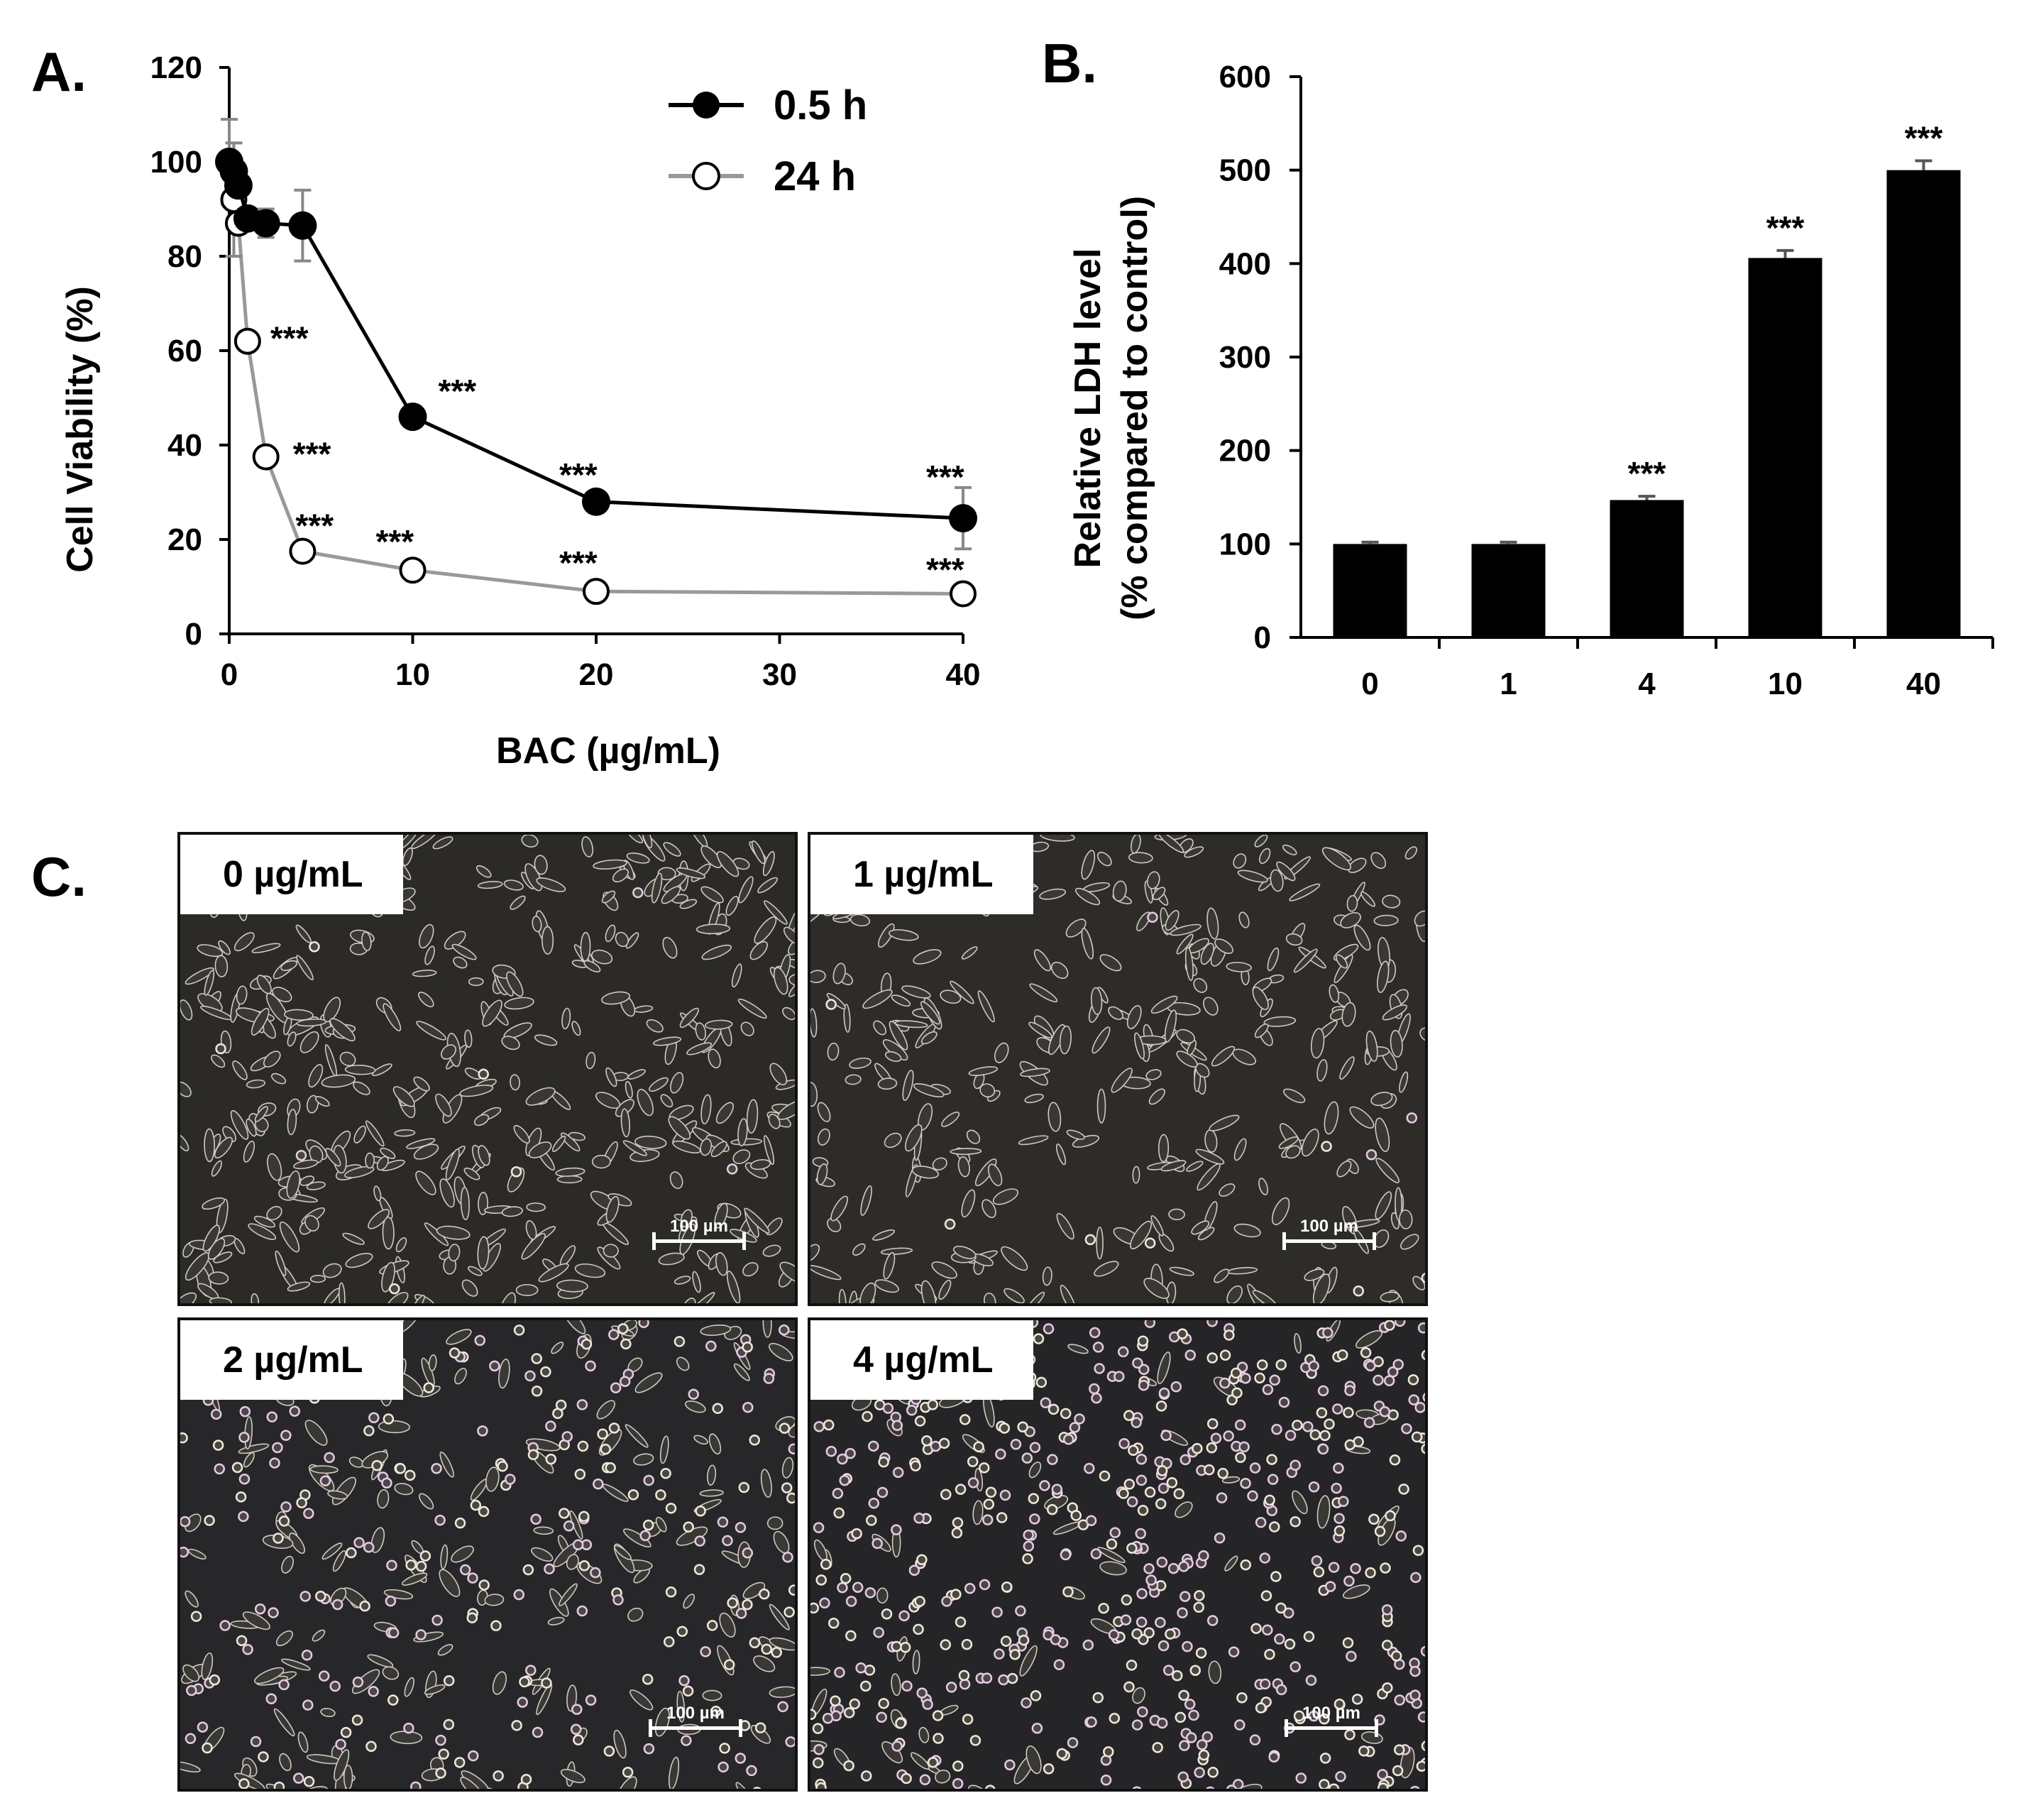 The height and width of the screenshot is (1820, 2029). I want to click on chart-b-tick-labels: 0 100 200 300 400 500 600 0 1 4 10 40, so click(1580, 380).